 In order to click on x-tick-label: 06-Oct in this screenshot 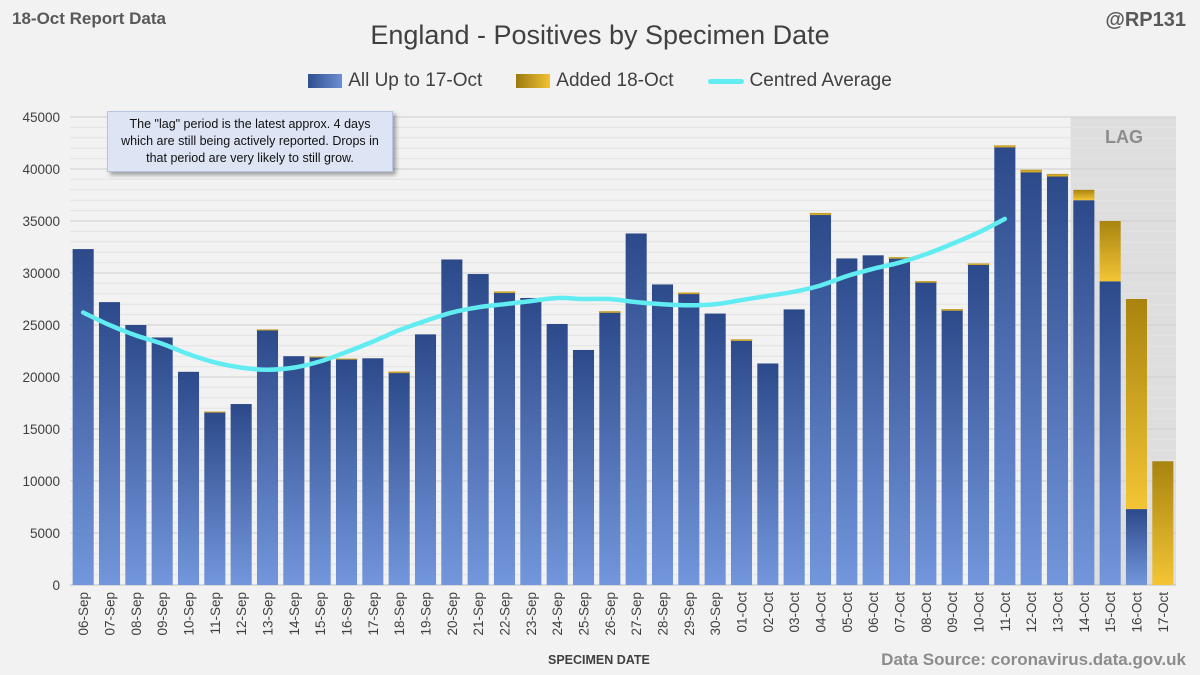, I will do `click(873, 612)`.